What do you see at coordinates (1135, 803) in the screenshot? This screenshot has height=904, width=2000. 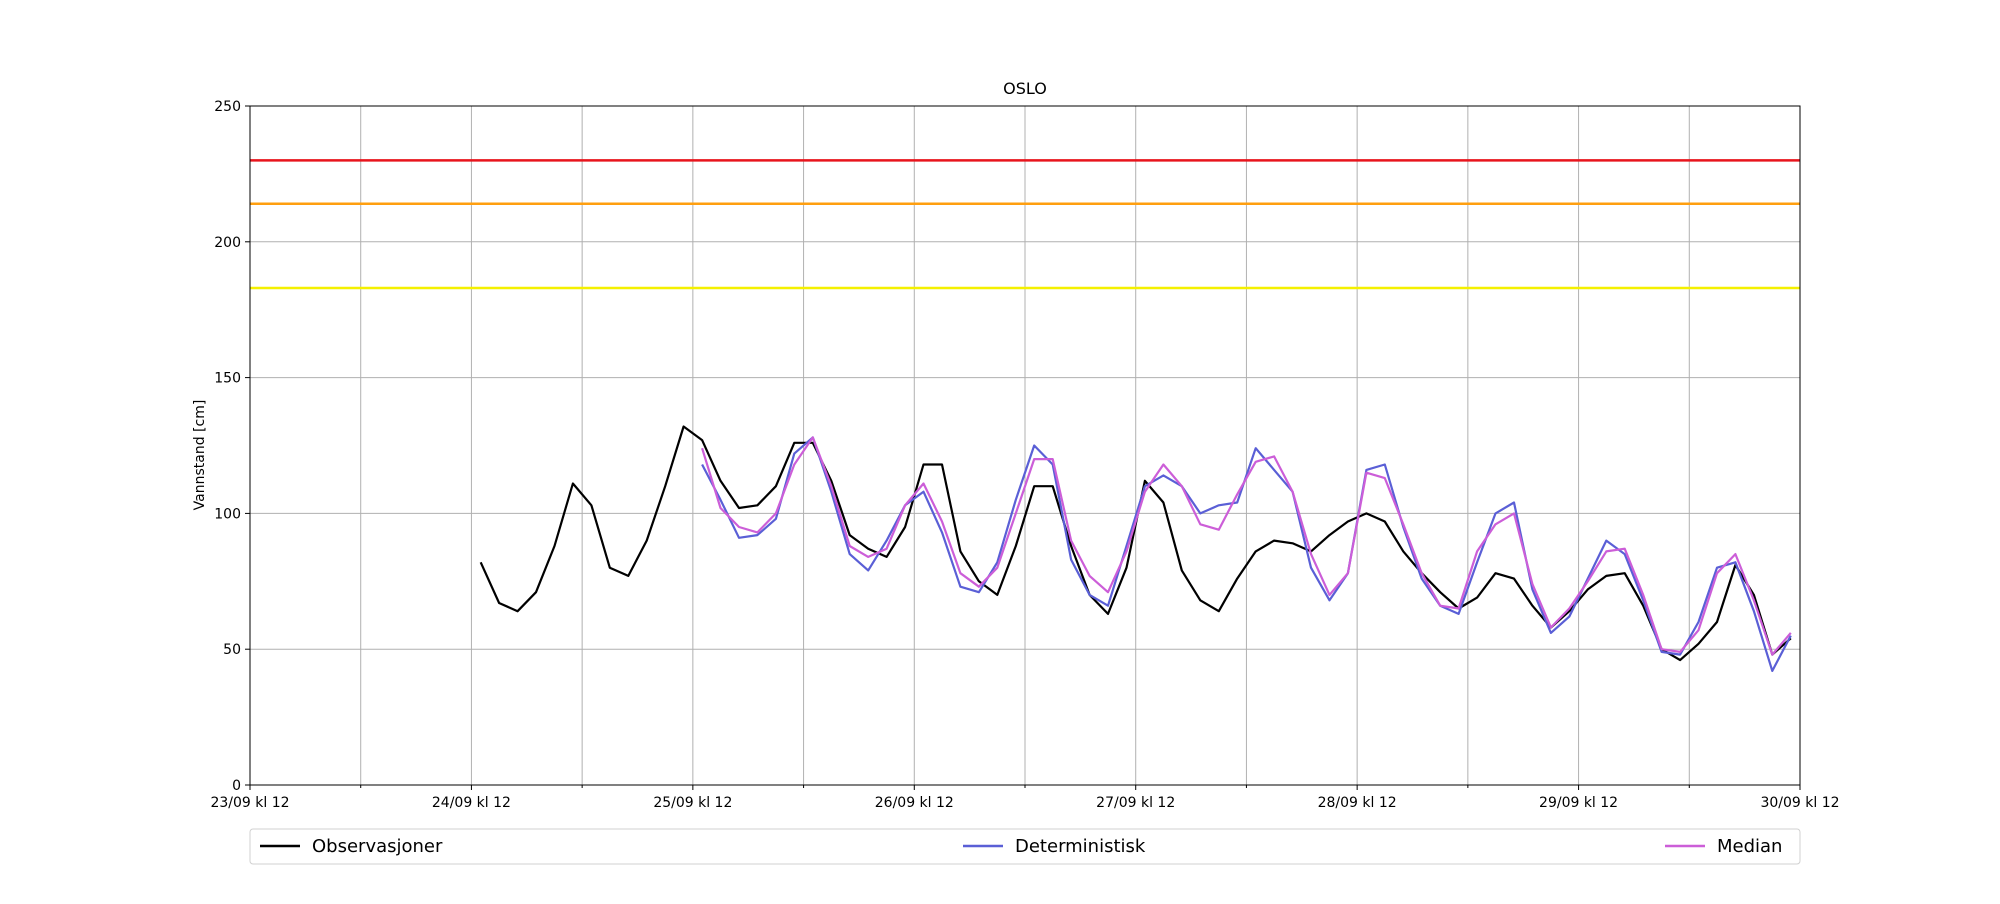 I see `x-tick-label: 27/09 kl 12` at bounding box center [1135, 803].